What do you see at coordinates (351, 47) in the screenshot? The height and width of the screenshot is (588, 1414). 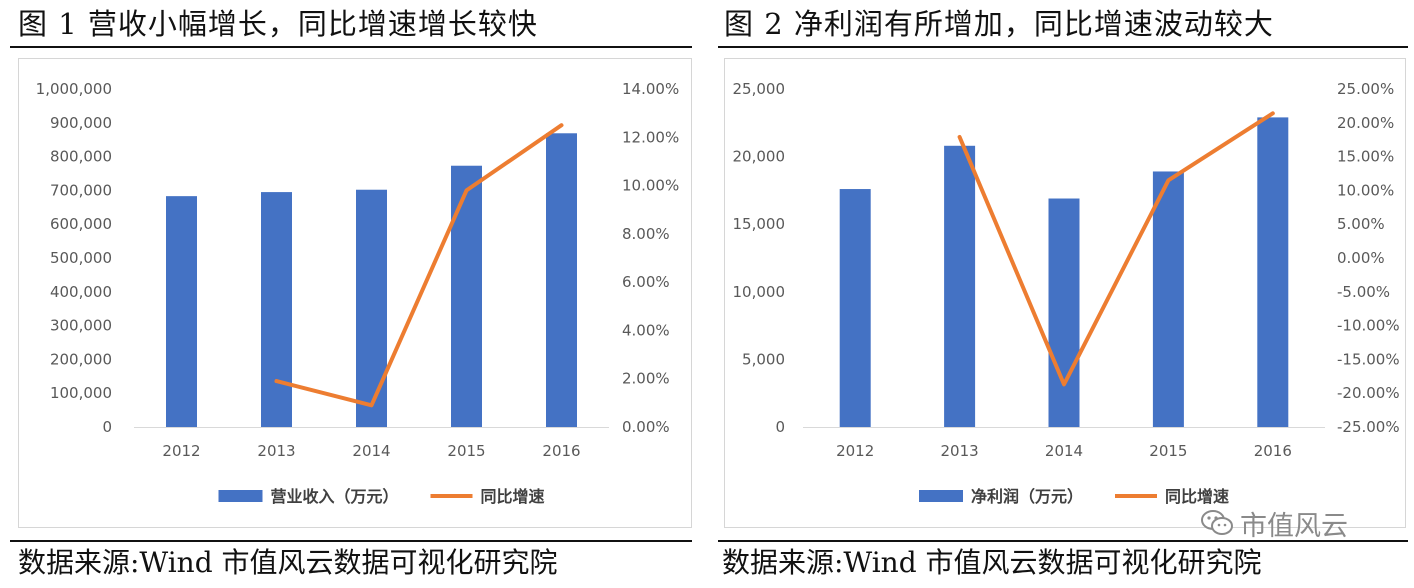 I see `figure-1-title-rule` at bounding box center [351, 47].